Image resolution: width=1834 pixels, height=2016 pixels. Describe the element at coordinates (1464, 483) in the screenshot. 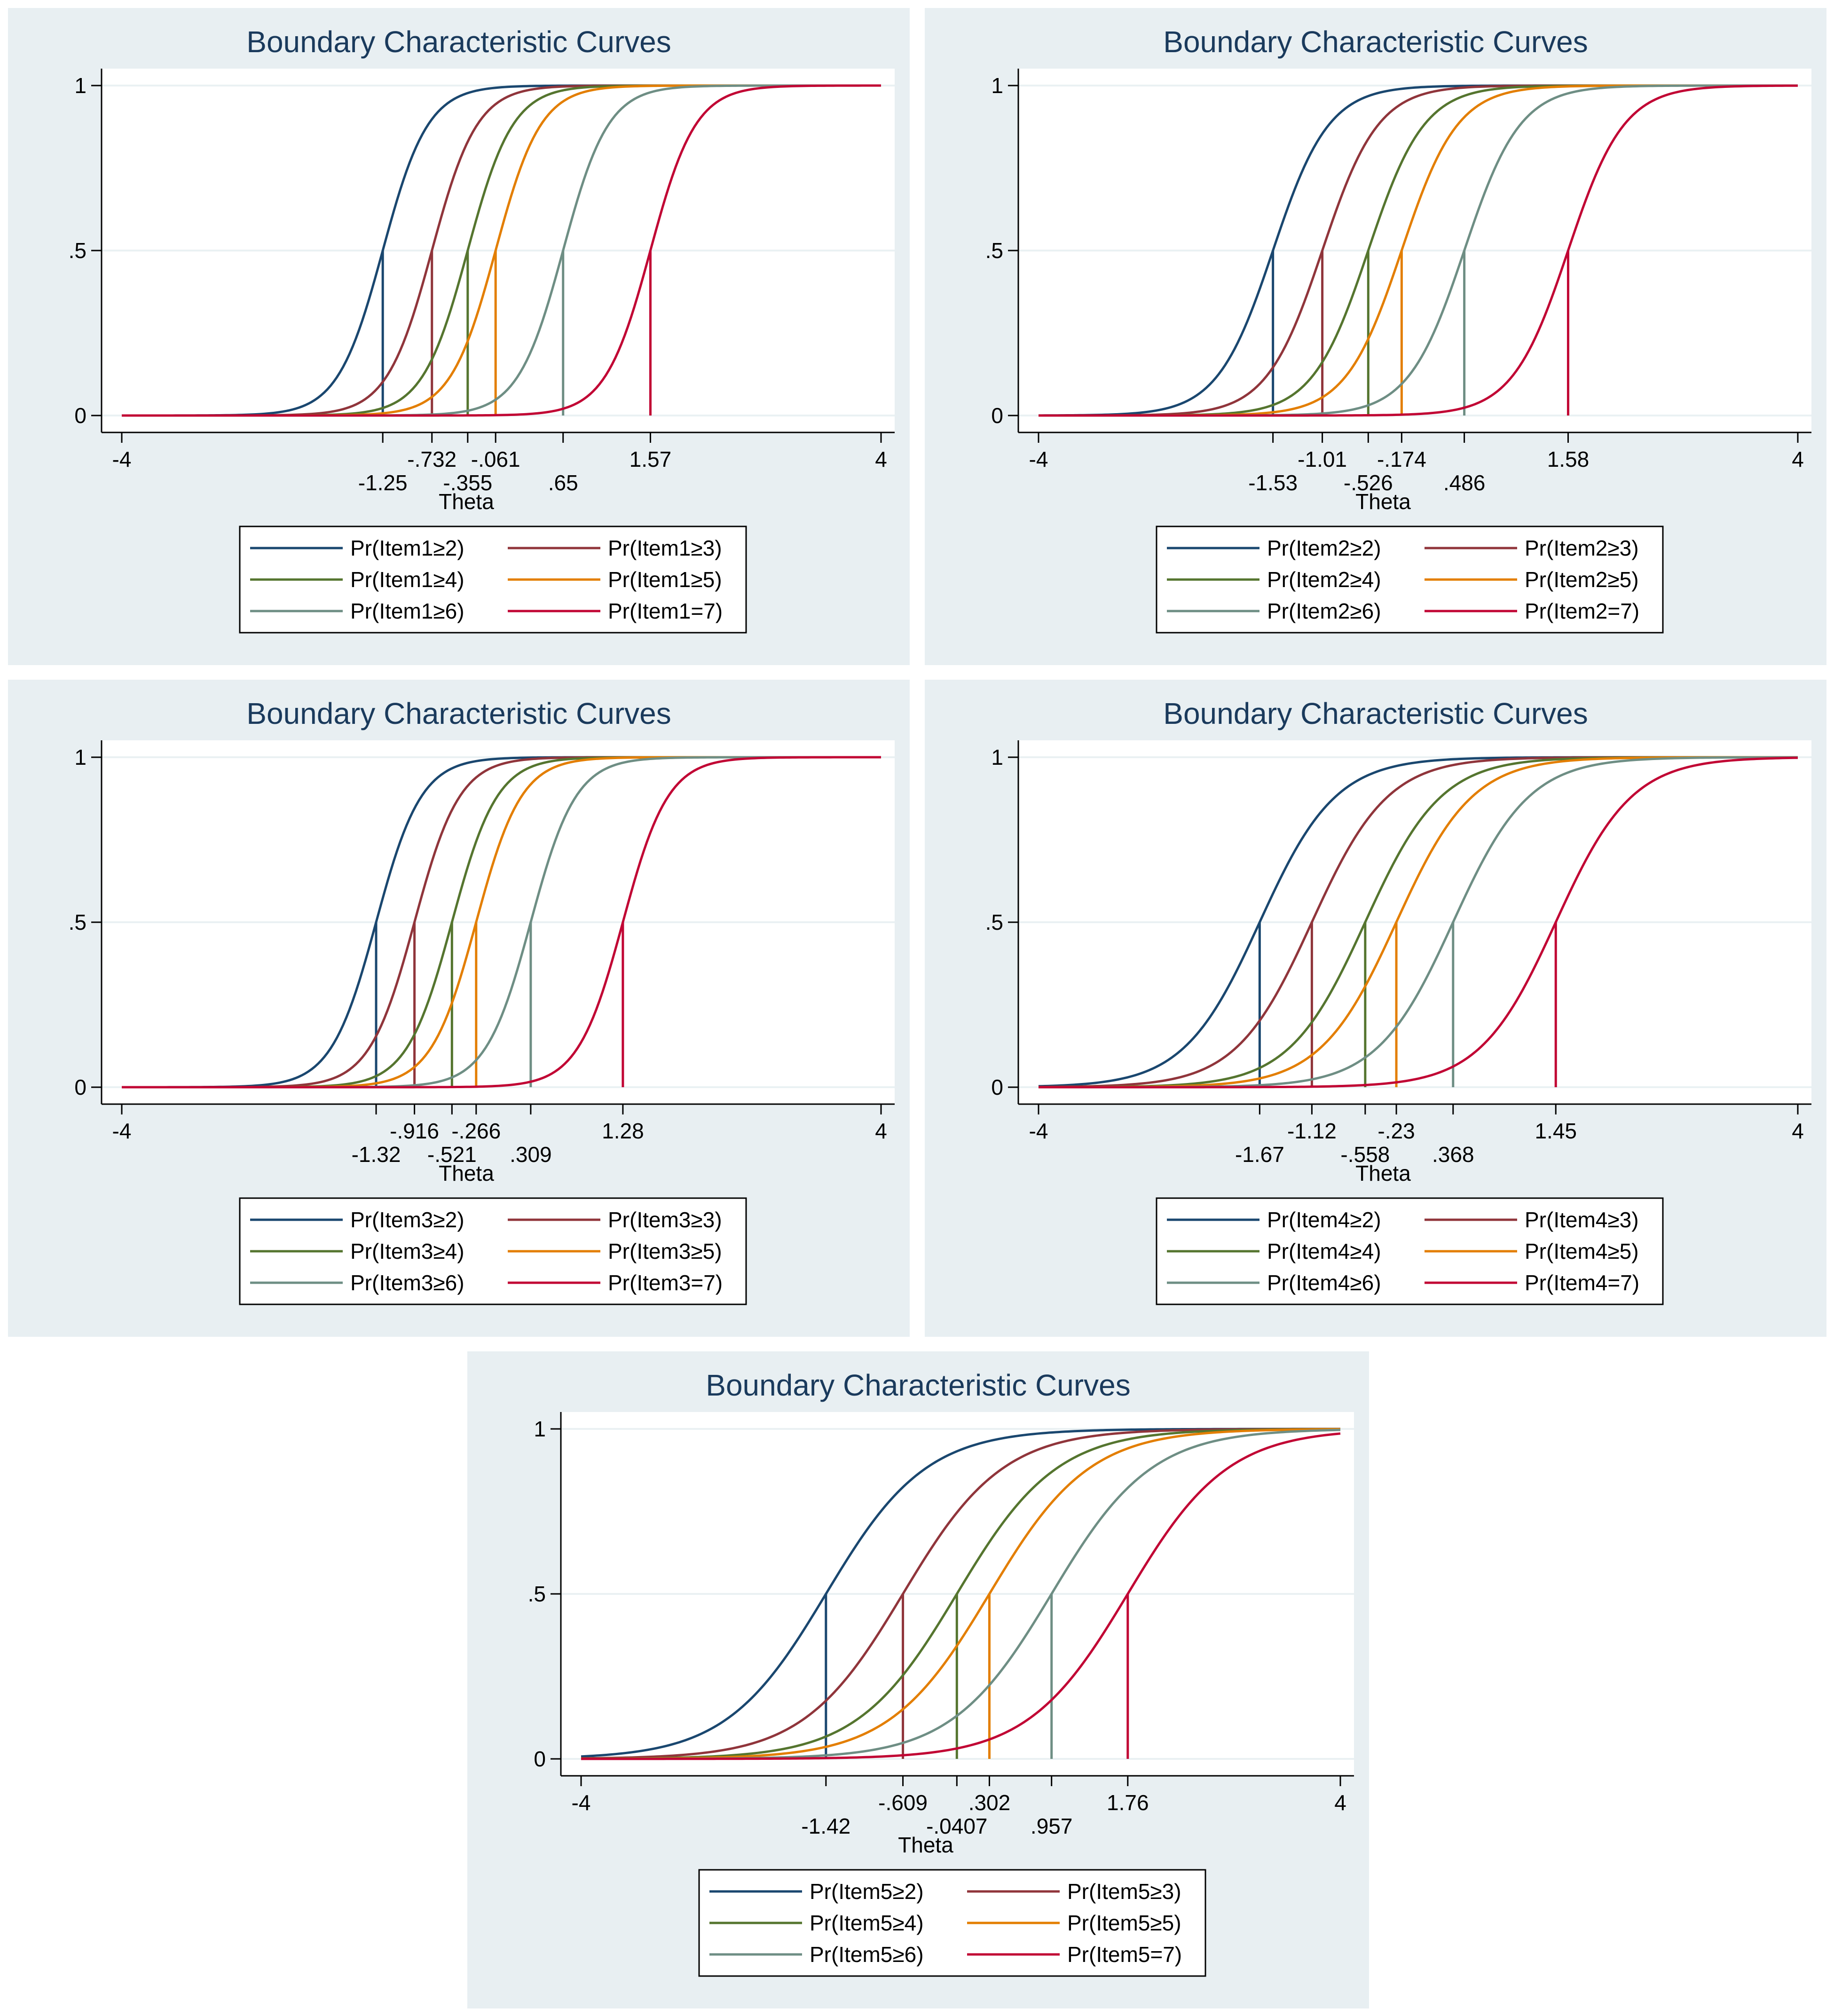

I see `threshold-label: .486` at that location.